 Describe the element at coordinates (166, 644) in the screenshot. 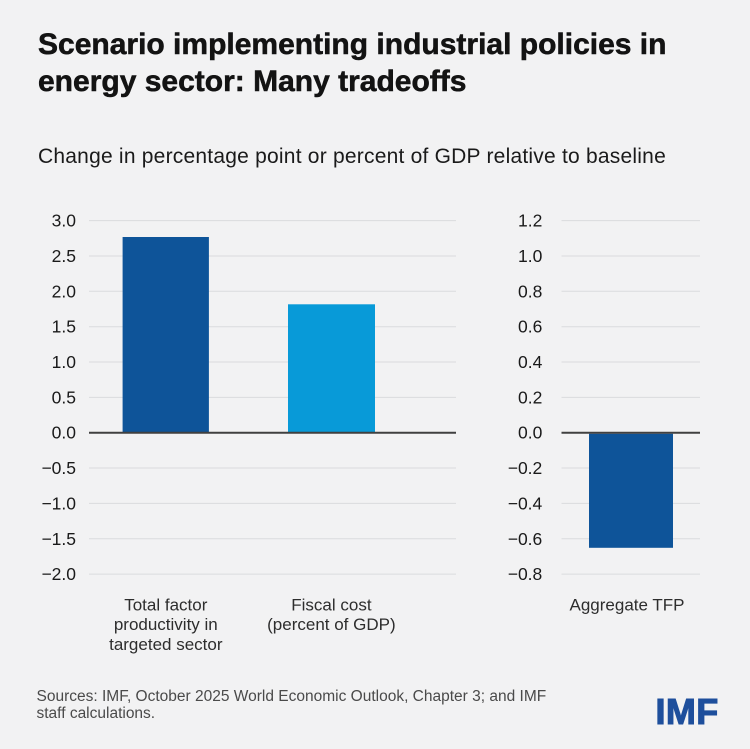

I see `svg-text: targeted sector` at that location.